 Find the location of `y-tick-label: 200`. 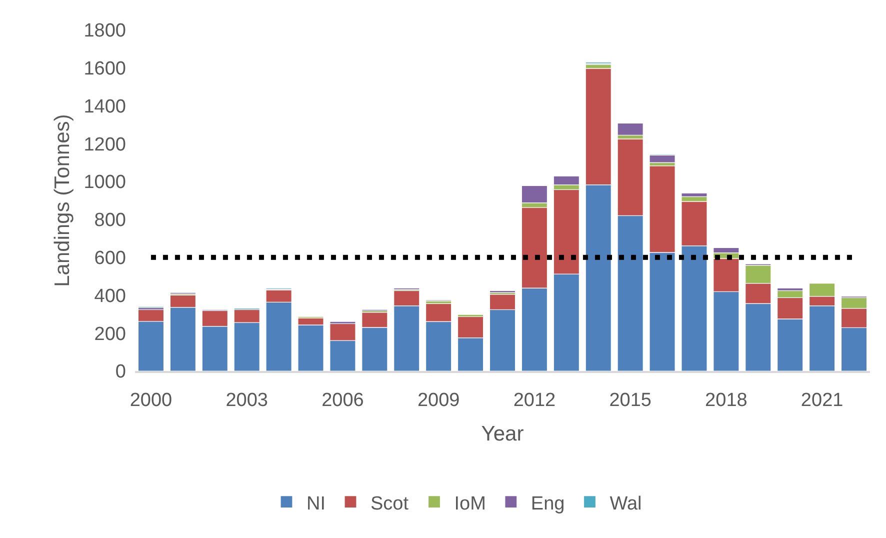

y-tick-label: 200 is located at coordinates (110, 334).